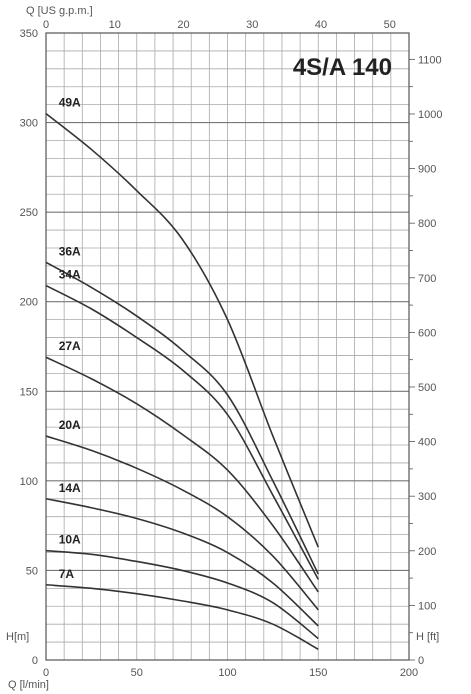 This screenshot has height=694, width=471. I want to click on y-right-tick-label: 0, so click(421, 661).